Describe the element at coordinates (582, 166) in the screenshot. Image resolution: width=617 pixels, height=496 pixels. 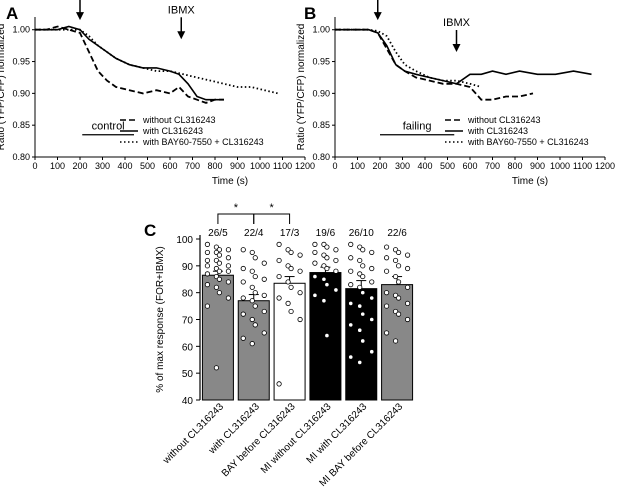
I see `x-tick-label: 1100` at that location.